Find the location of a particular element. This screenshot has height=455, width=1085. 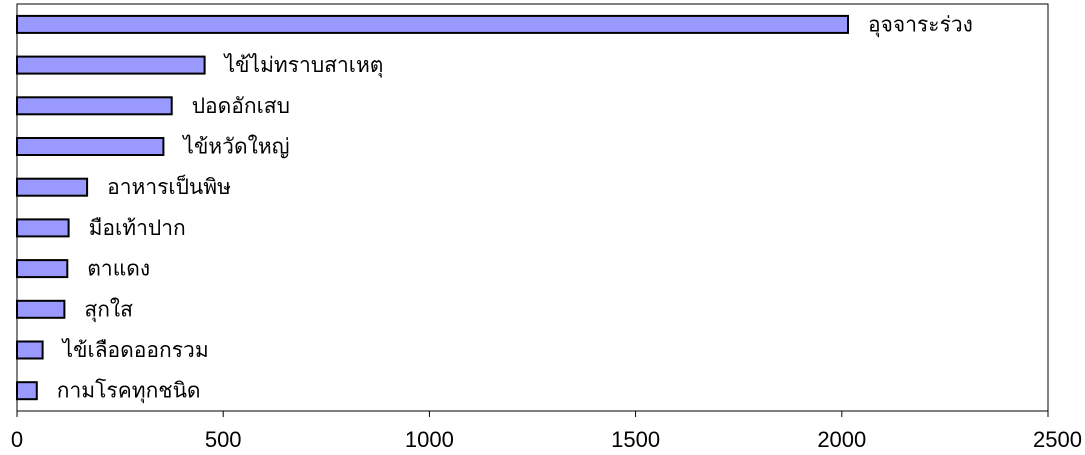

category-label: ตาแดง is located at coordinates (118, 269).